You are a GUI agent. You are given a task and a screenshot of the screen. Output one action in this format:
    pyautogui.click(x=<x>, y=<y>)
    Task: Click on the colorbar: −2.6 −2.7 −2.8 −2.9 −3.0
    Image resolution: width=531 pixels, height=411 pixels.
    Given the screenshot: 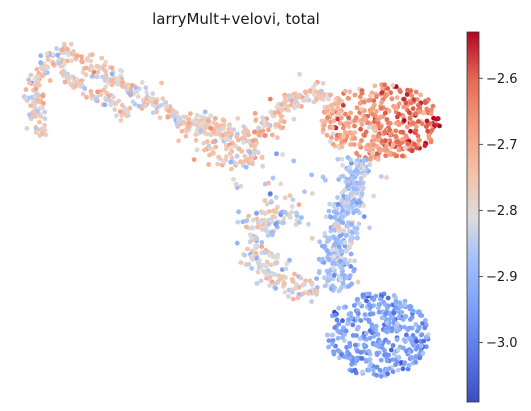 What is the action you would take?
    pyautogui.click(x=492, y=217)
    